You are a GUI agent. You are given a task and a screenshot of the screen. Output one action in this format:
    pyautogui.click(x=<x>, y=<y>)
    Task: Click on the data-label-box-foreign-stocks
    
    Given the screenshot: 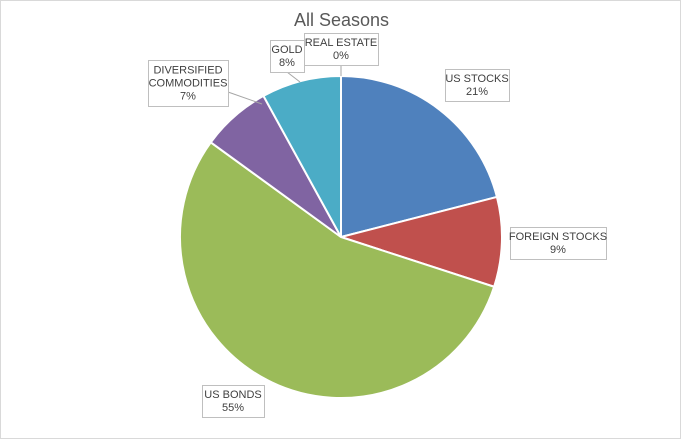 What is the action you would take?
    pyautogui.click(x=558, y=243)
    